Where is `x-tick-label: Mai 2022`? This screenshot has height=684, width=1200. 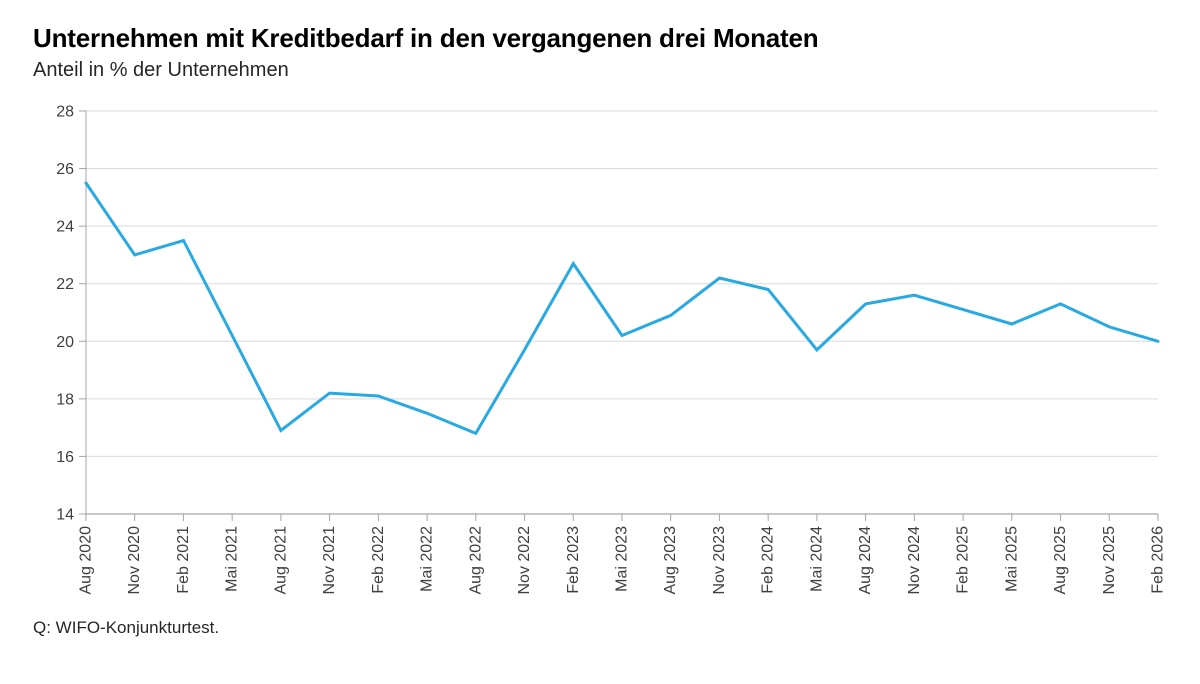
x-tick-label: Mai 2022 is located at coordinates (427, 559).